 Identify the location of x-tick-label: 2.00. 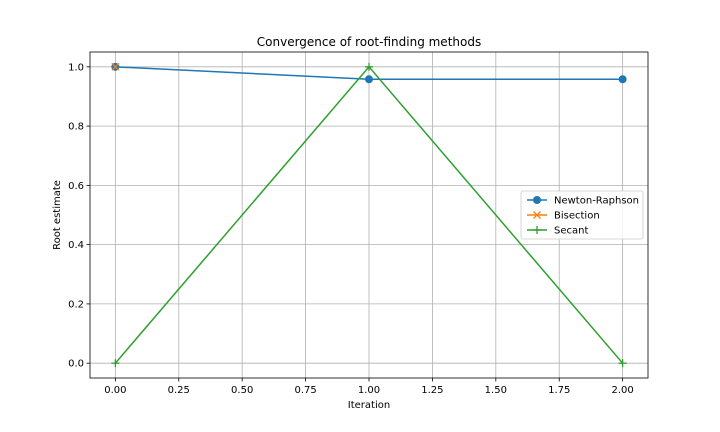
(623, 390).